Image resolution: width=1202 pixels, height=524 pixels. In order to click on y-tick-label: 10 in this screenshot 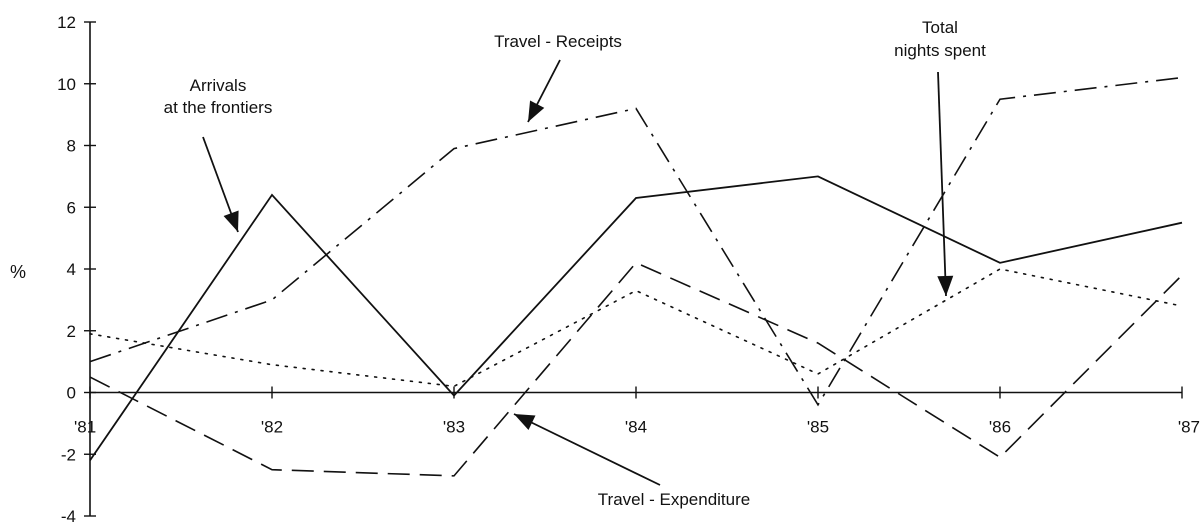, I will do `click(66, 84)`.